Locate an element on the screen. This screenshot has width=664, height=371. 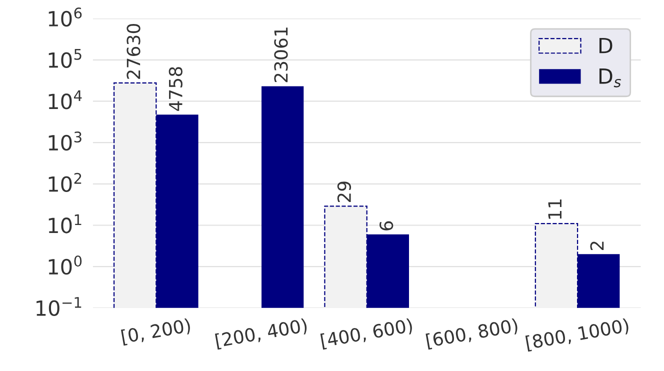
data-label: 23061 is located at coordinates (281, 55).